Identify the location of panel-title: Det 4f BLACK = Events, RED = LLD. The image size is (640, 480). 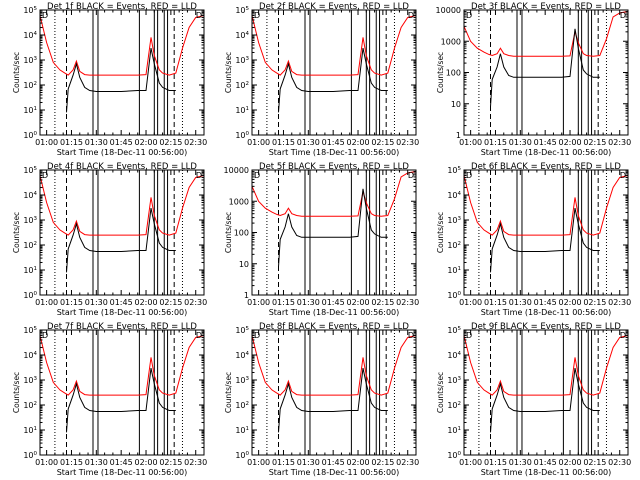
(122, 167).